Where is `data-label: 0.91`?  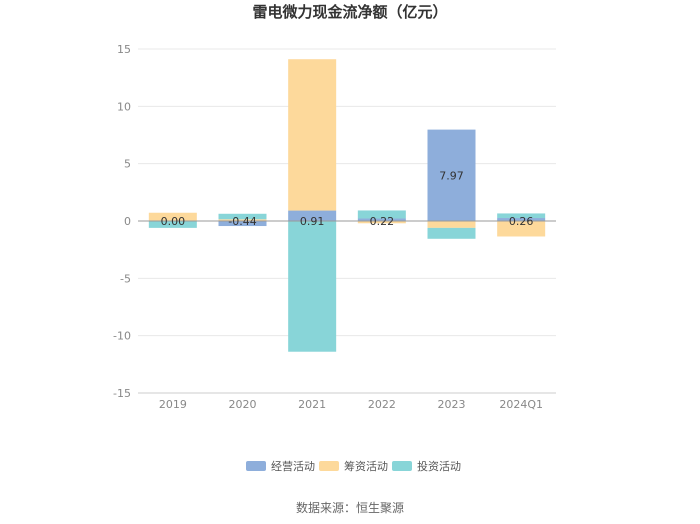 data-label: 0.91 is located at coordinates (312, 221).